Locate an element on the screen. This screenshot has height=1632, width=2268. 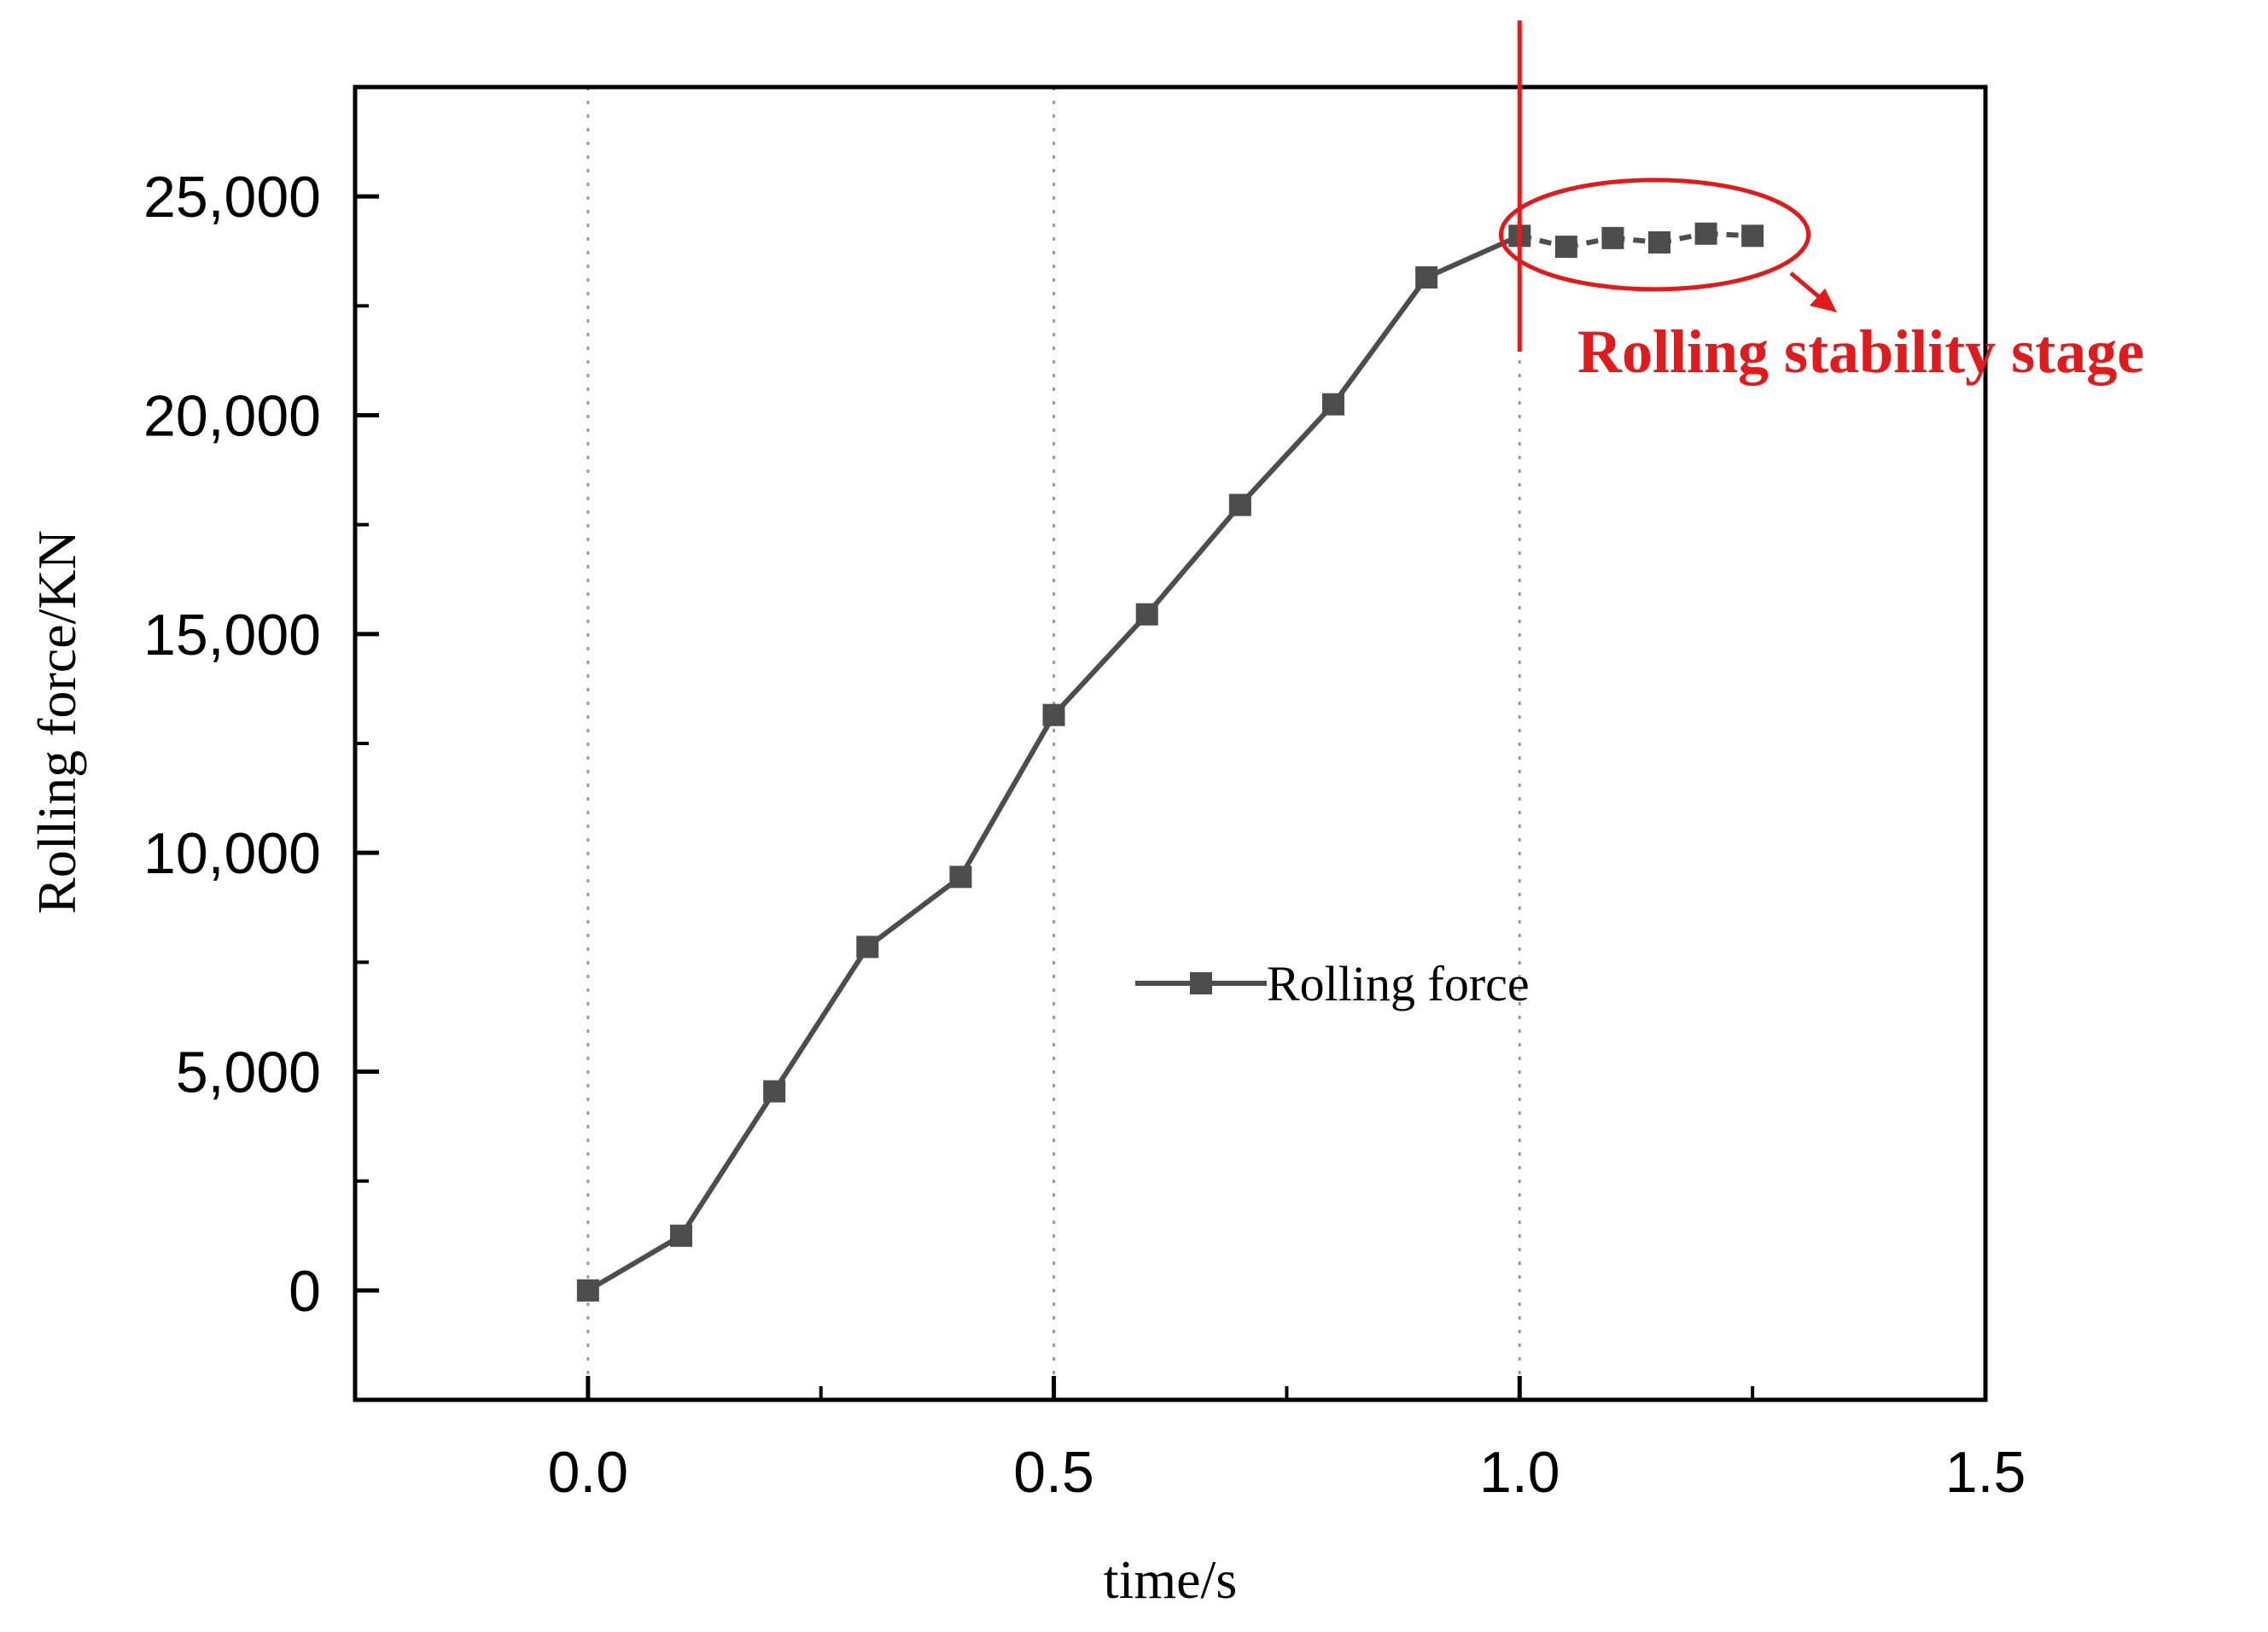
y-tick-label-3: 15,000 is located at coordinates (232, 635).